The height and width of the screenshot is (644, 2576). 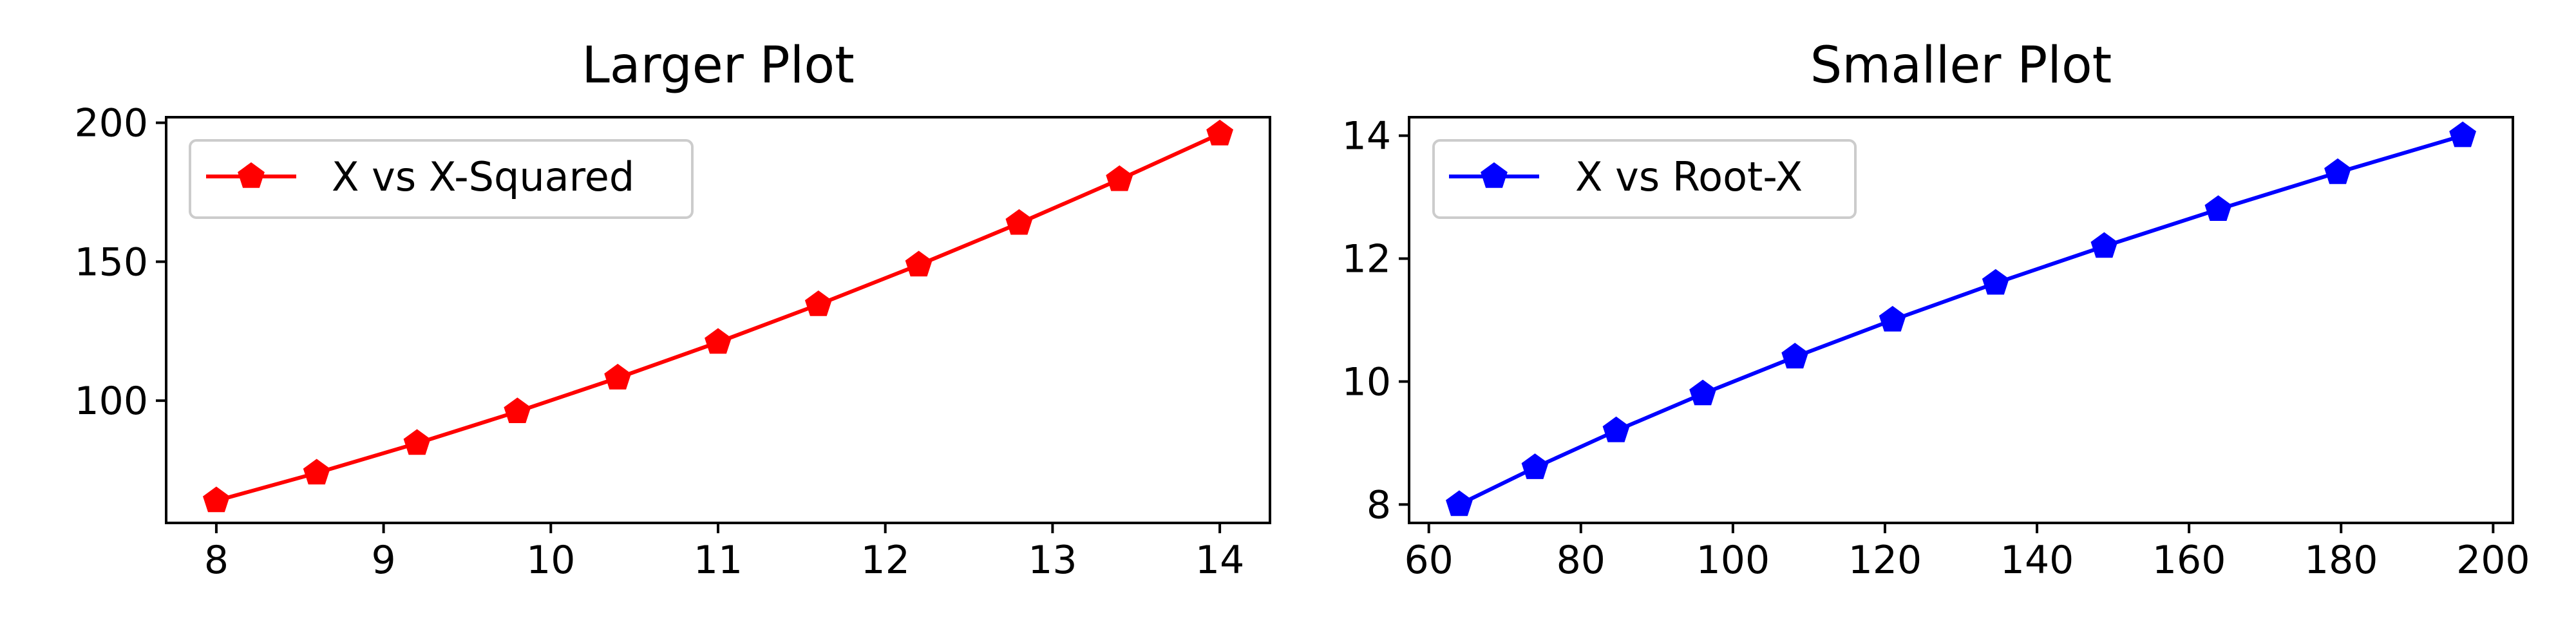 What do you see at coordinates (718, 66) in the screenshot?
I see `chart-title-left: Larger Plot` at bounding box center [718, 66].